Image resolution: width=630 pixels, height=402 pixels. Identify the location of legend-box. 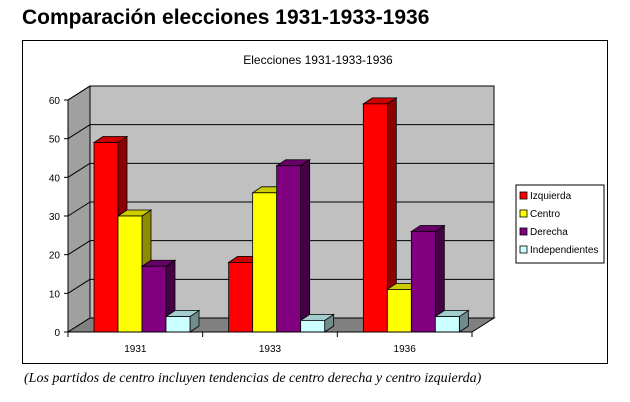
(560, 224).